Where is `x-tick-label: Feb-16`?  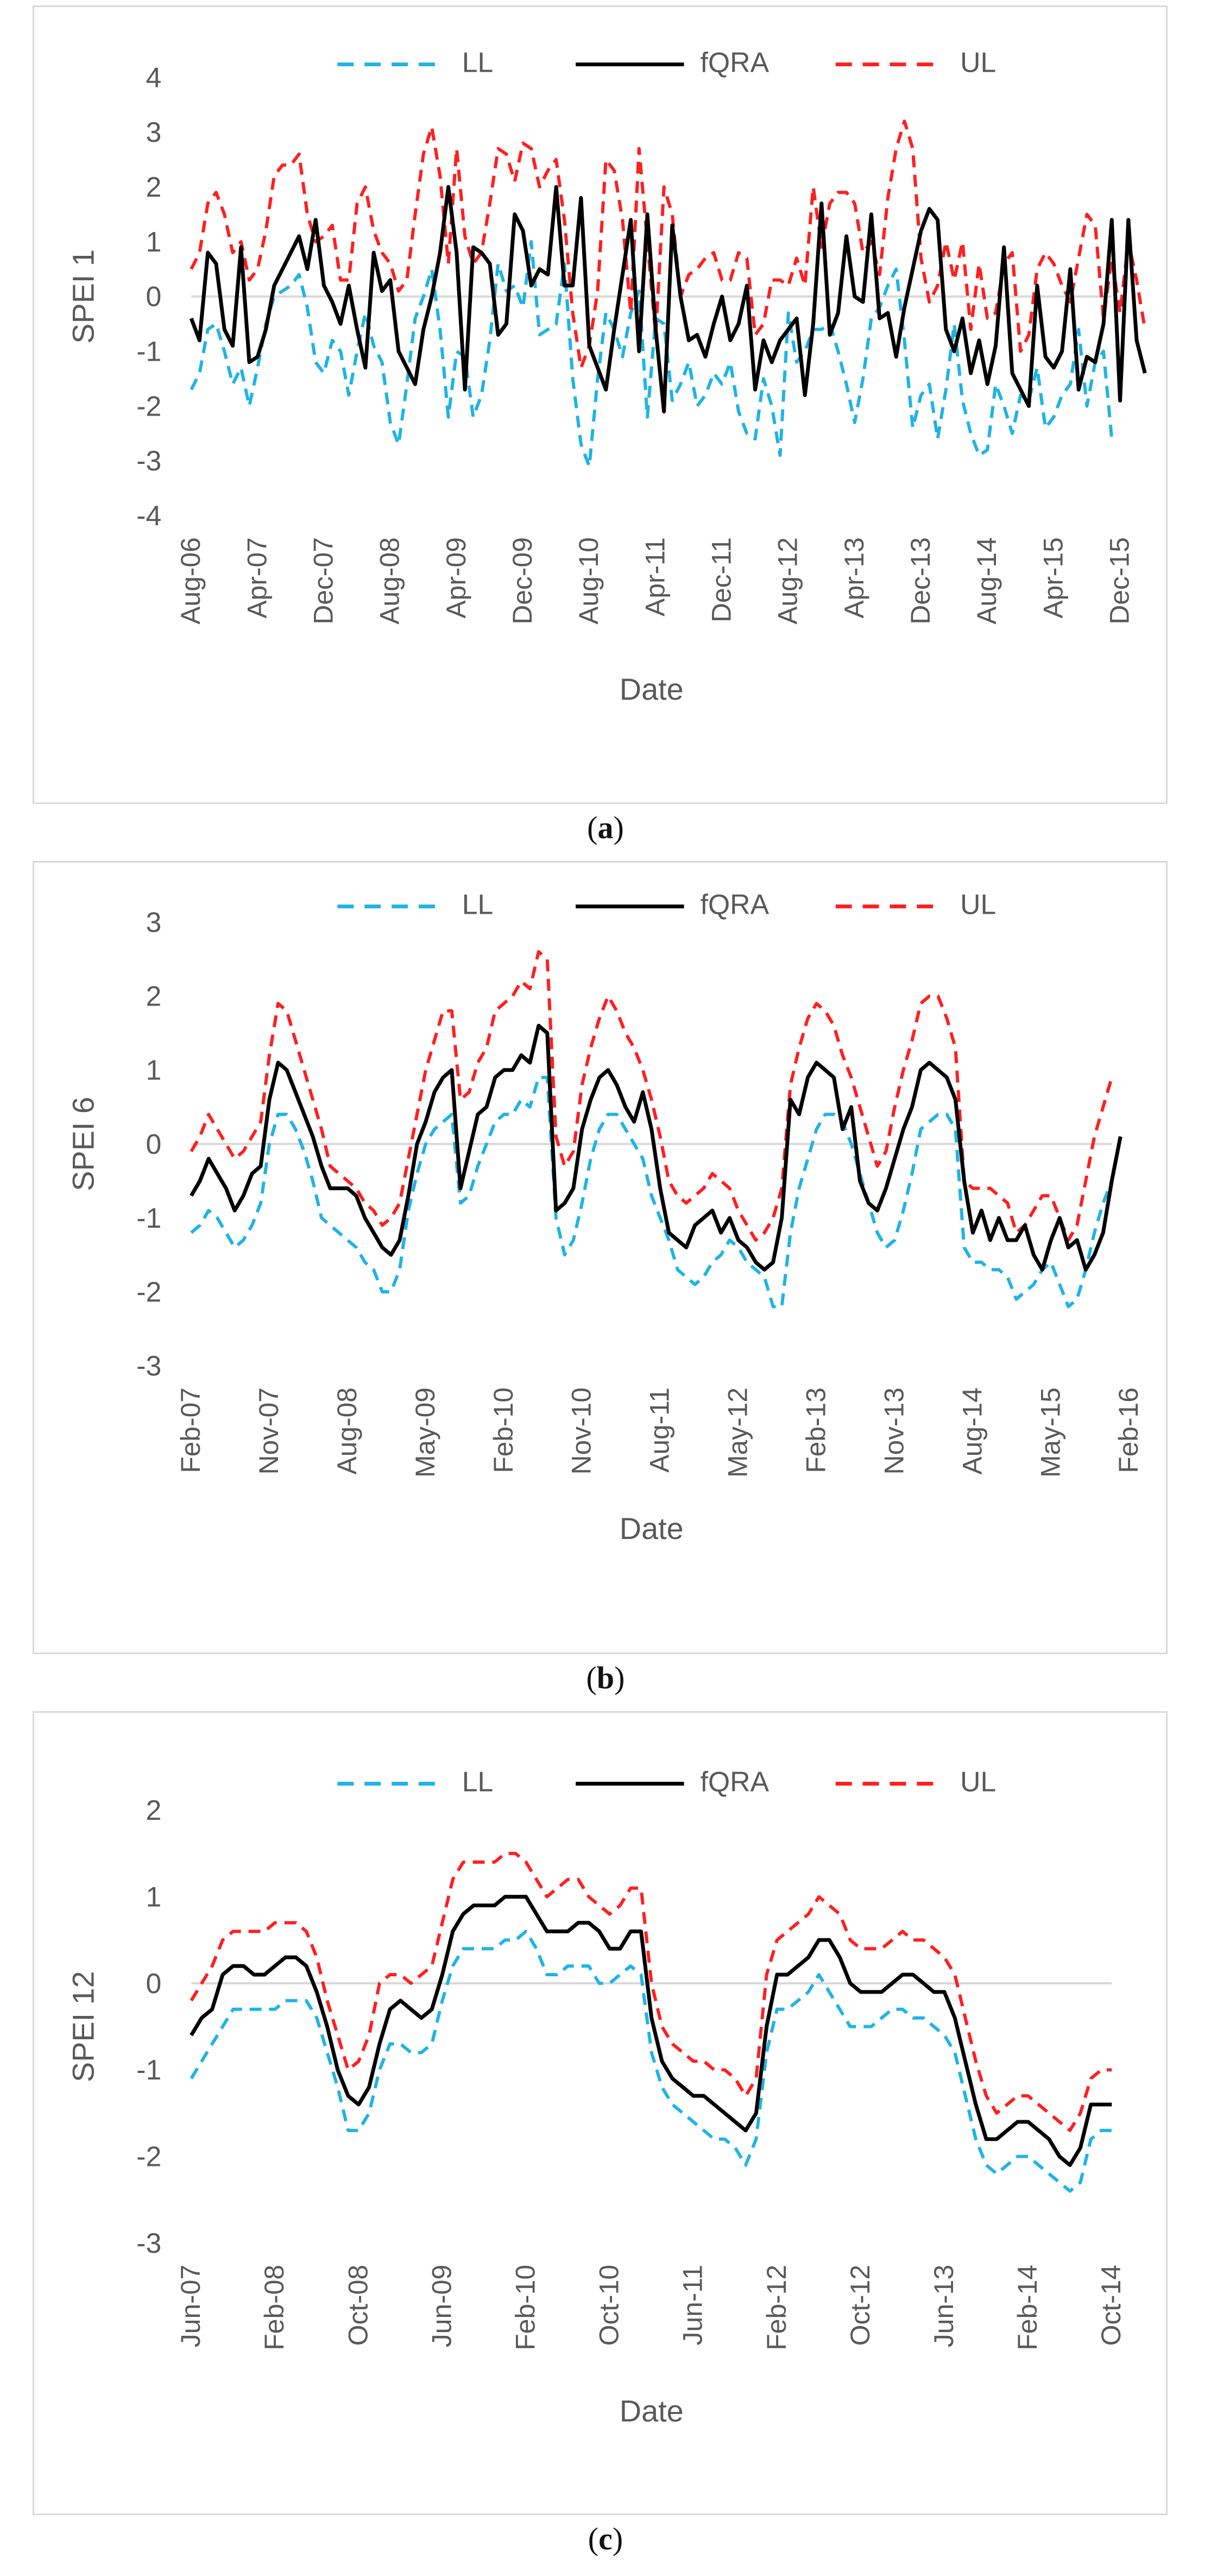
x-tick-label: Feb-16 is located at coordinates (1128, 1430).